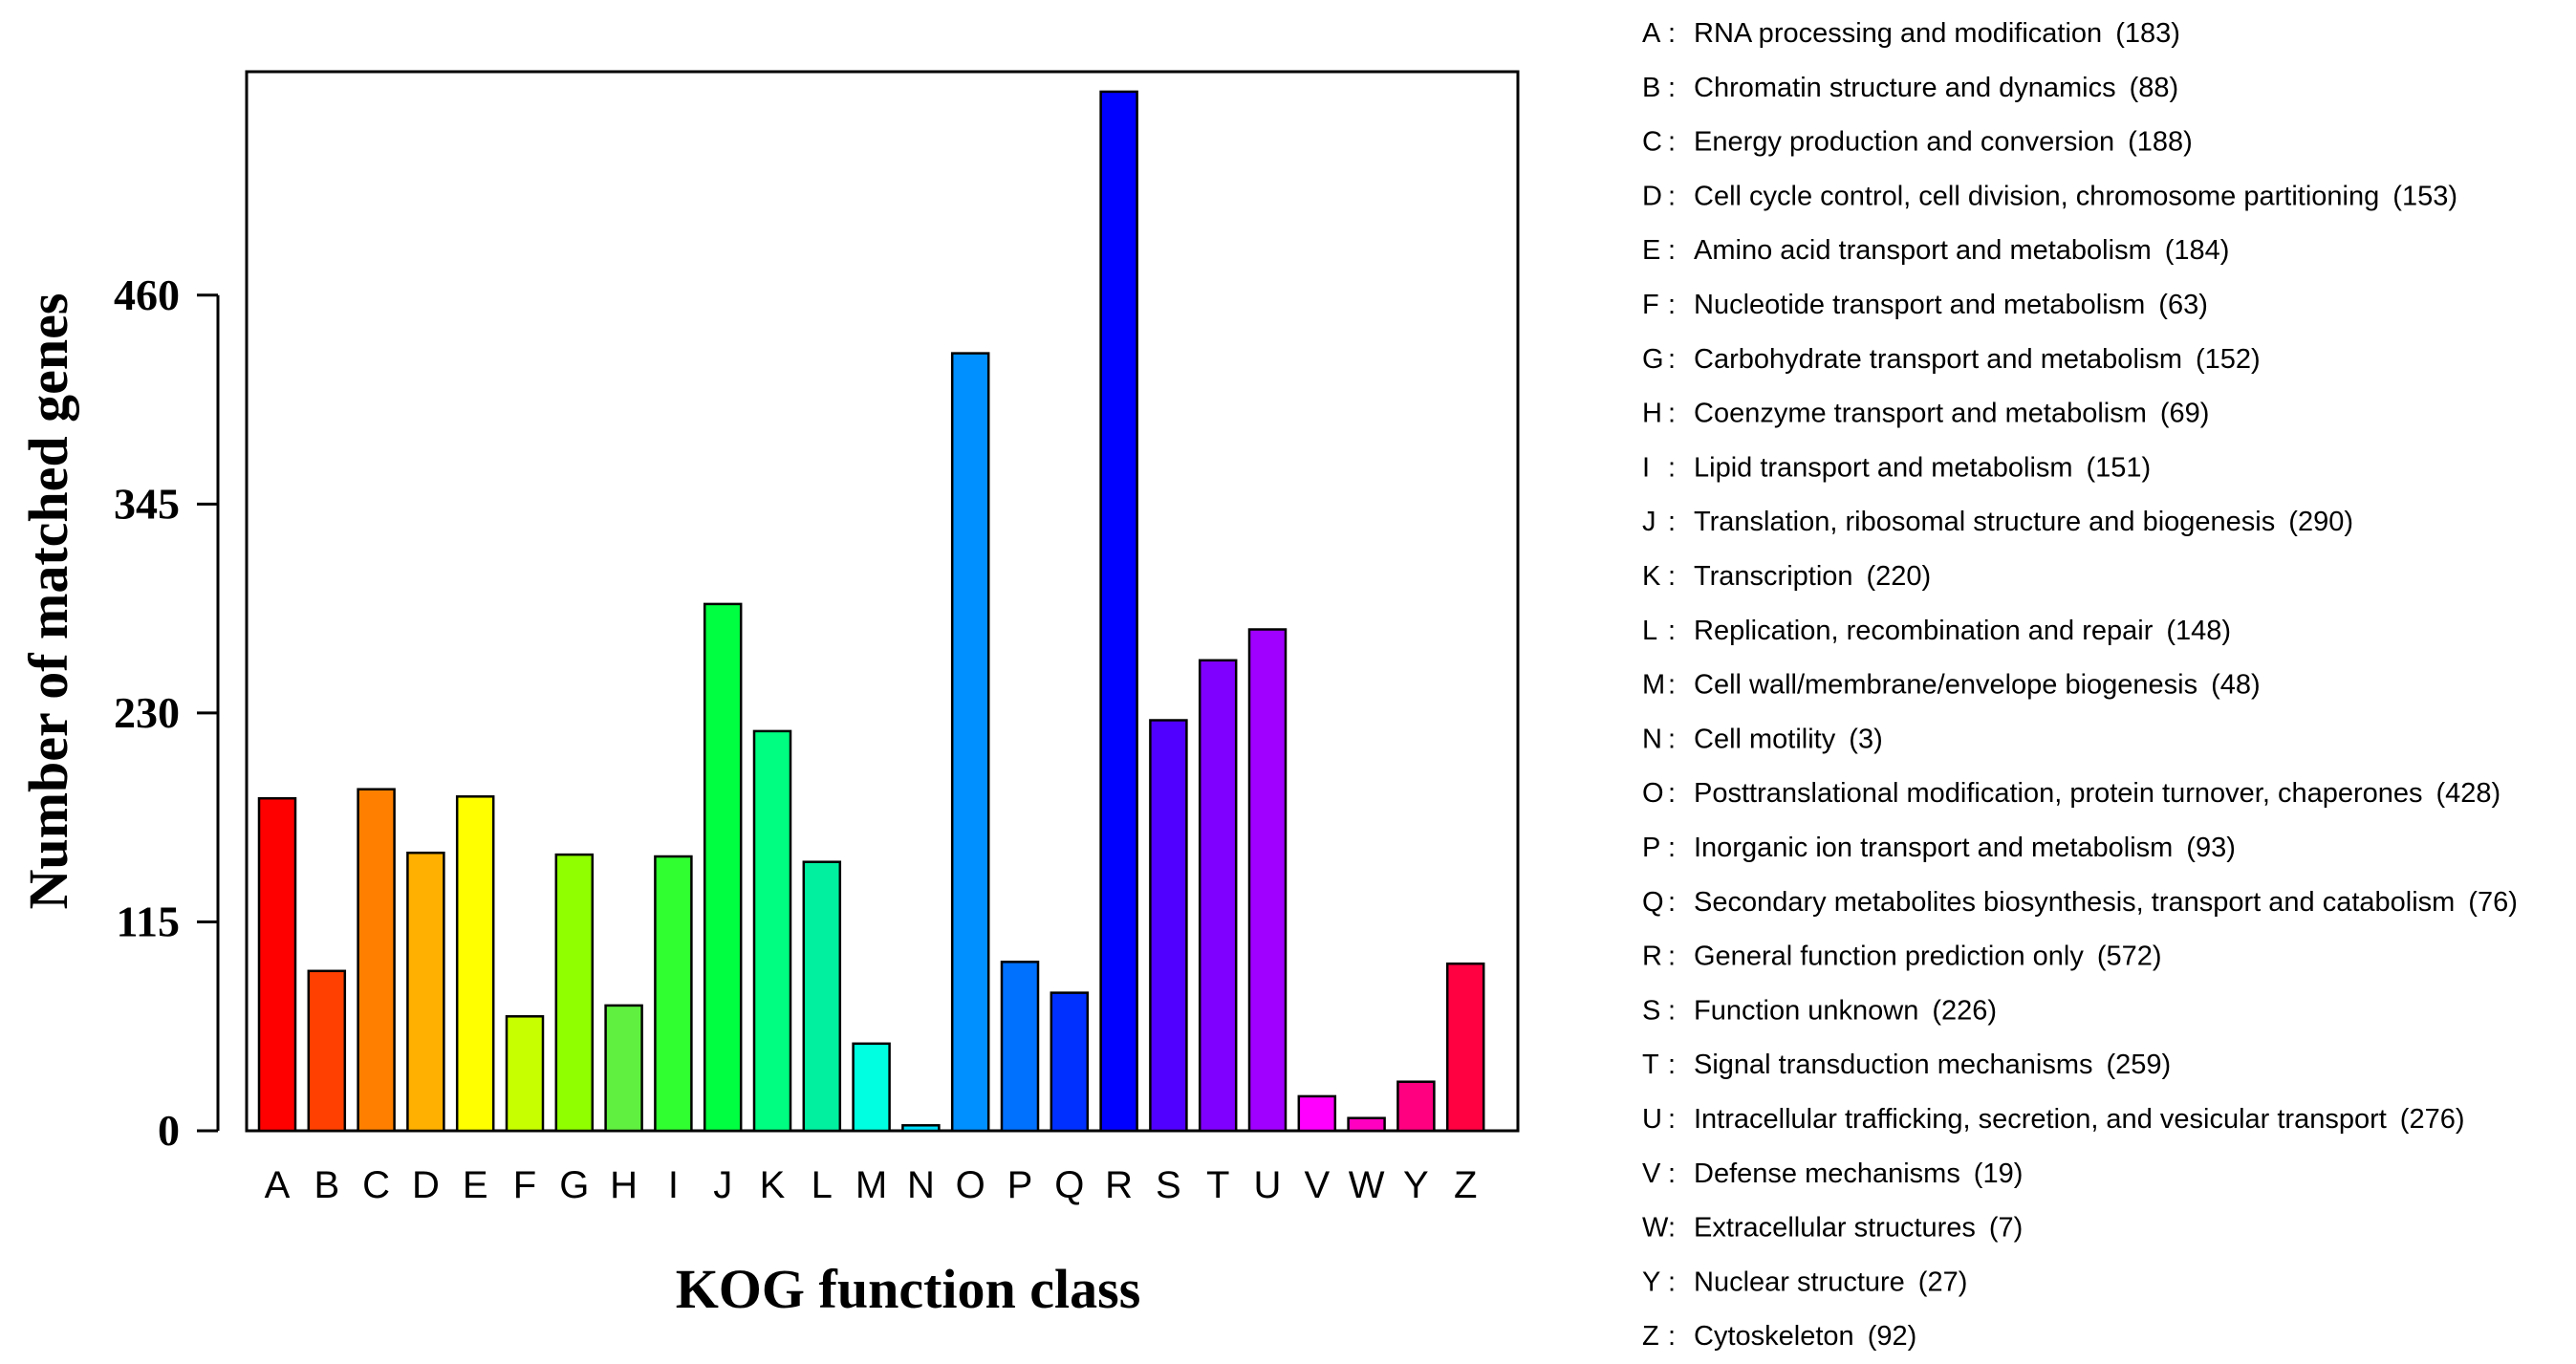 This screenshot has width=2576, height=1364. Describe the element at coordinates (147, 295) in the screenshot. I see `y-tick-label: 460` at that location.